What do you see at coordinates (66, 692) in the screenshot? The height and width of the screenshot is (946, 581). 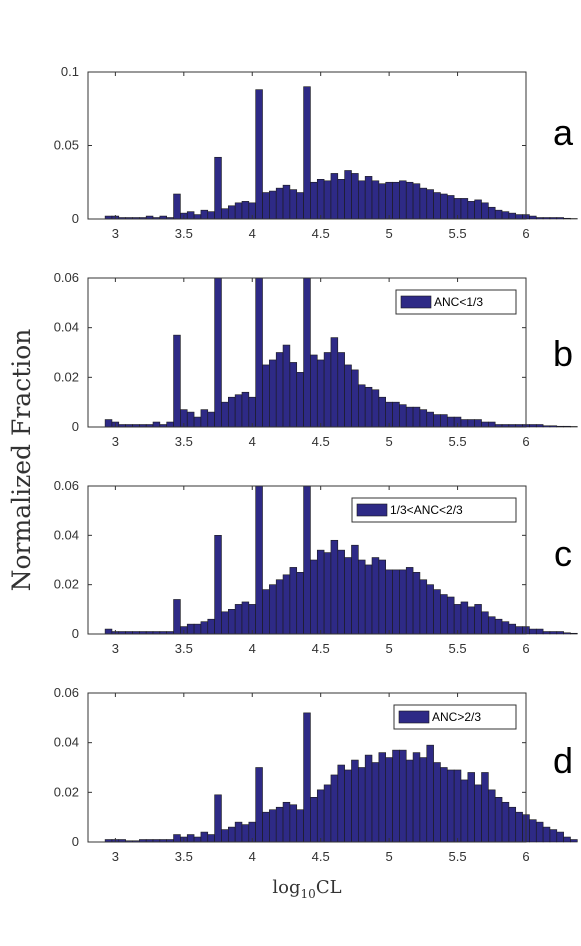 I see `y-tick-label: 0.06` at bounding box center [66, 692].